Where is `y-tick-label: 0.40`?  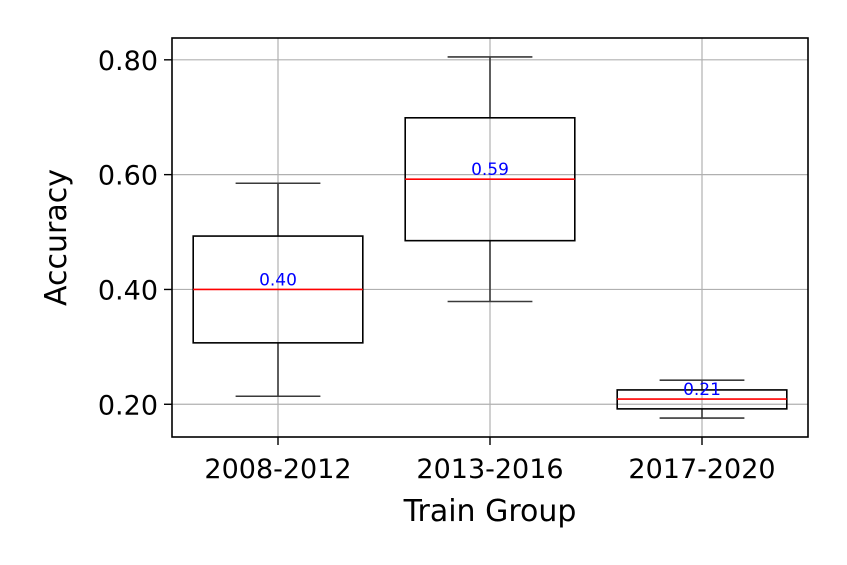 y-tick-label: 0.40 is located at coordinates (128, 290).